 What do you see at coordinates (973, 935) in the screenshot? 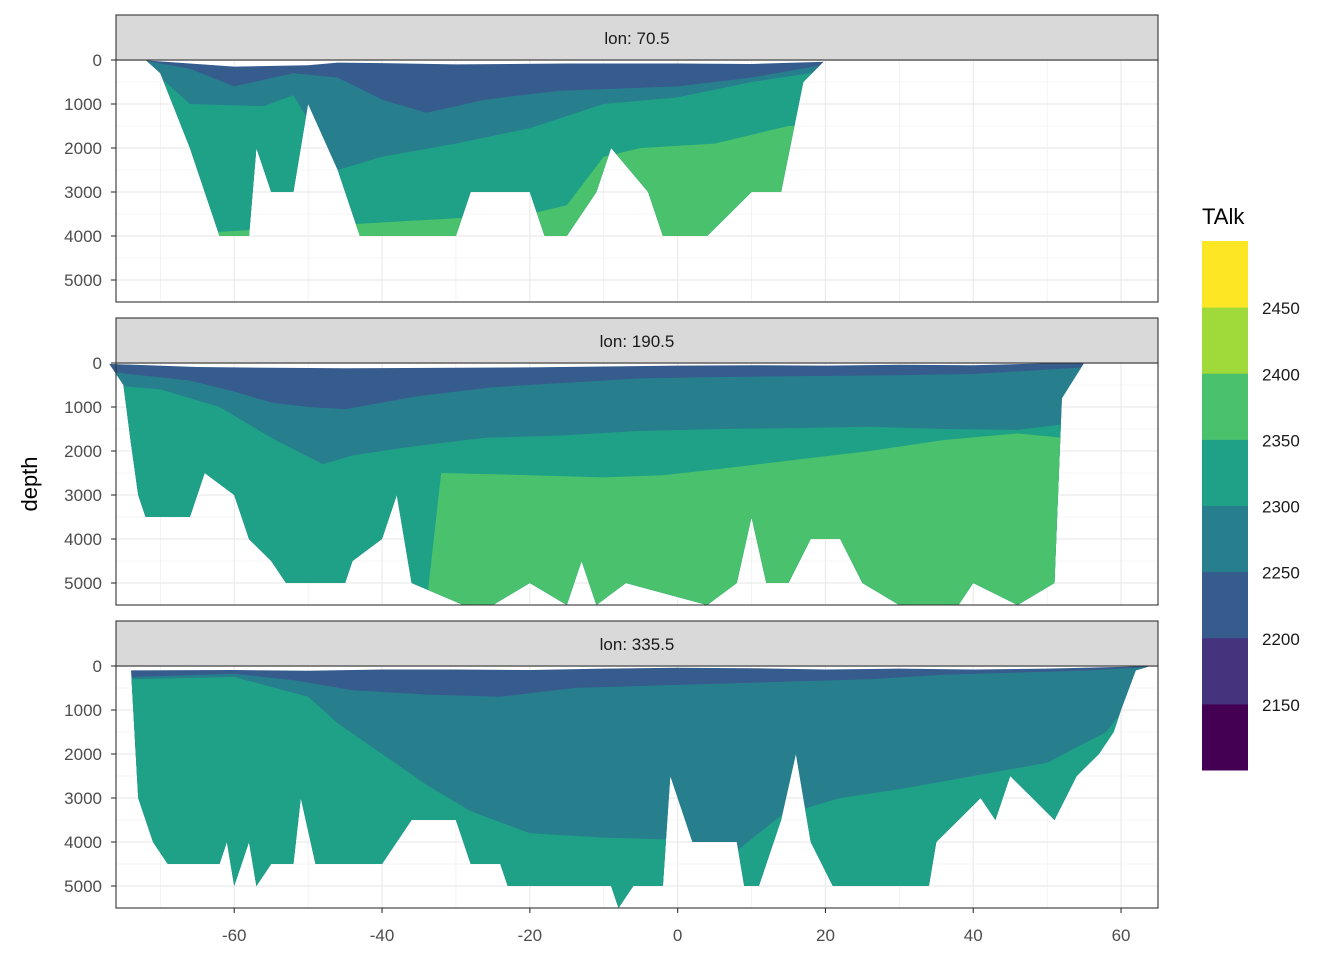
I see `x-tick-label: 40` at bounding box center [973, 935].